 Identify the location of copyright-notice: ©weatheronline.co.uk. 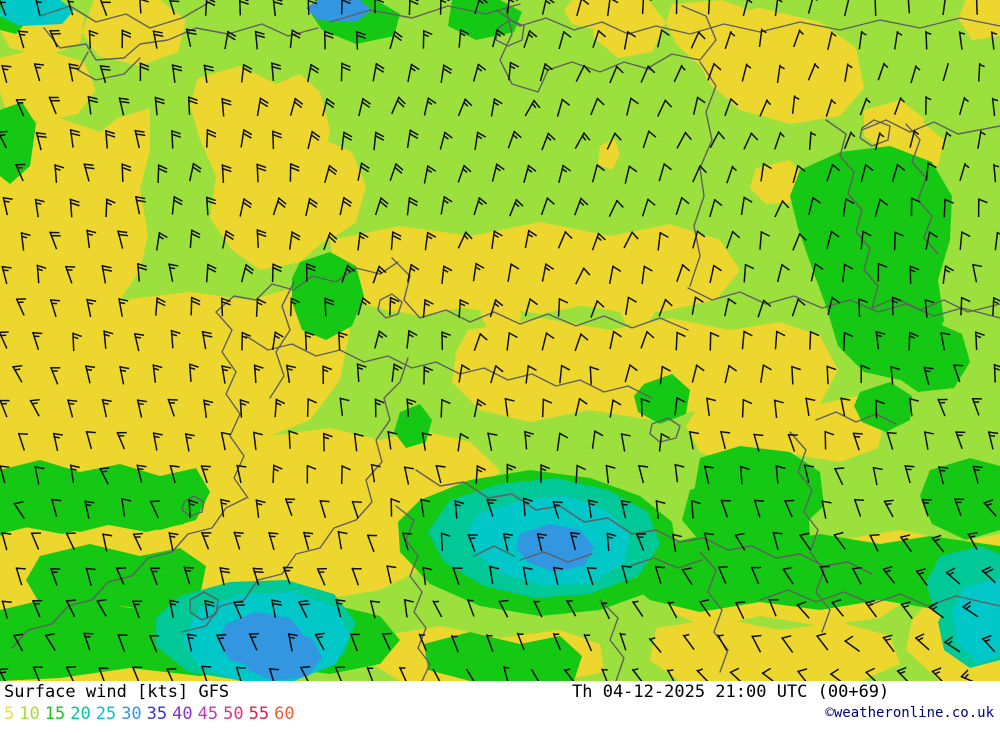
(909, 713).